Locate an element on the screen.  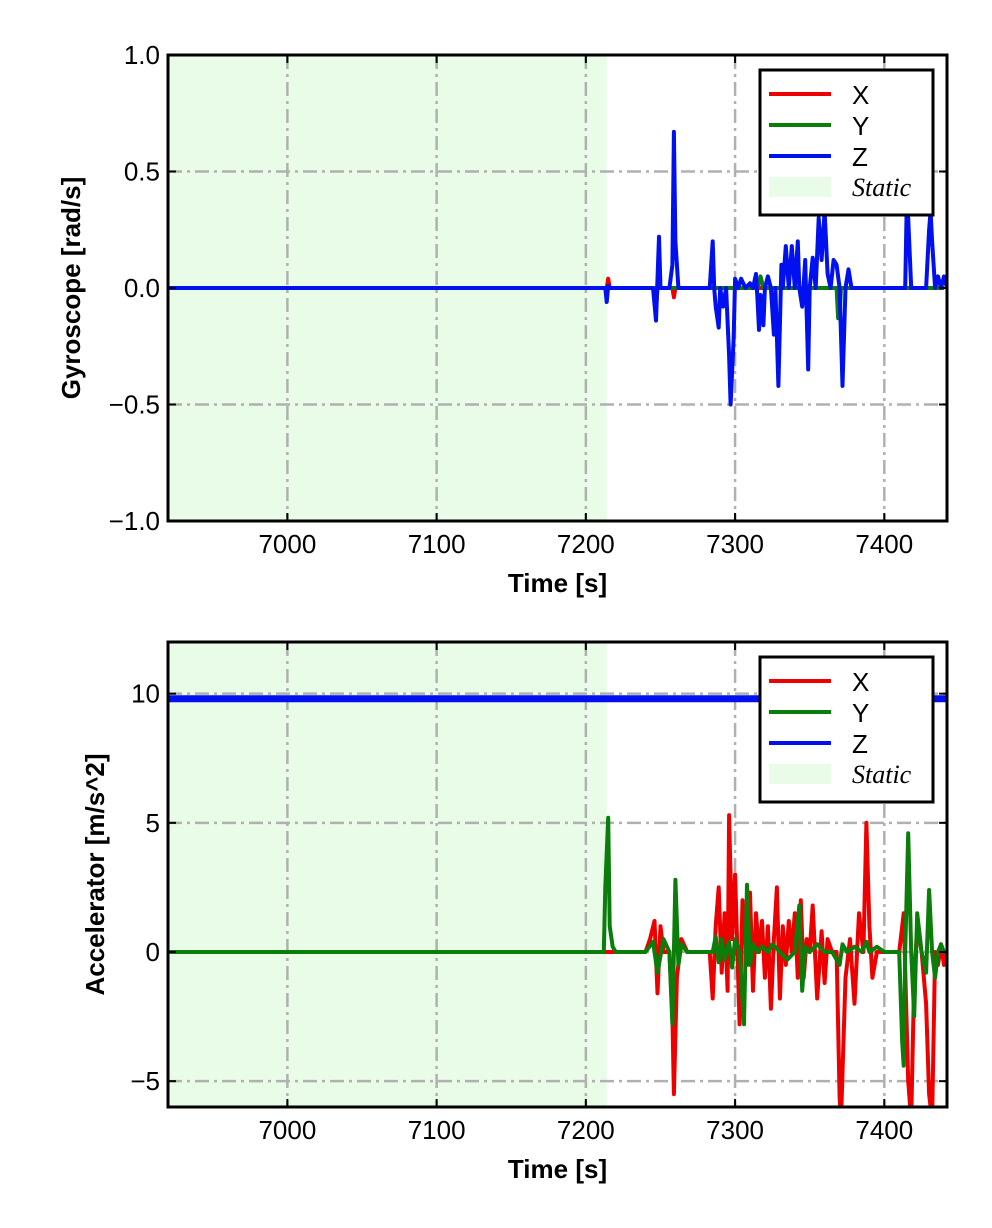
y-tick-label: 10 is located at coordinates (145, 694).